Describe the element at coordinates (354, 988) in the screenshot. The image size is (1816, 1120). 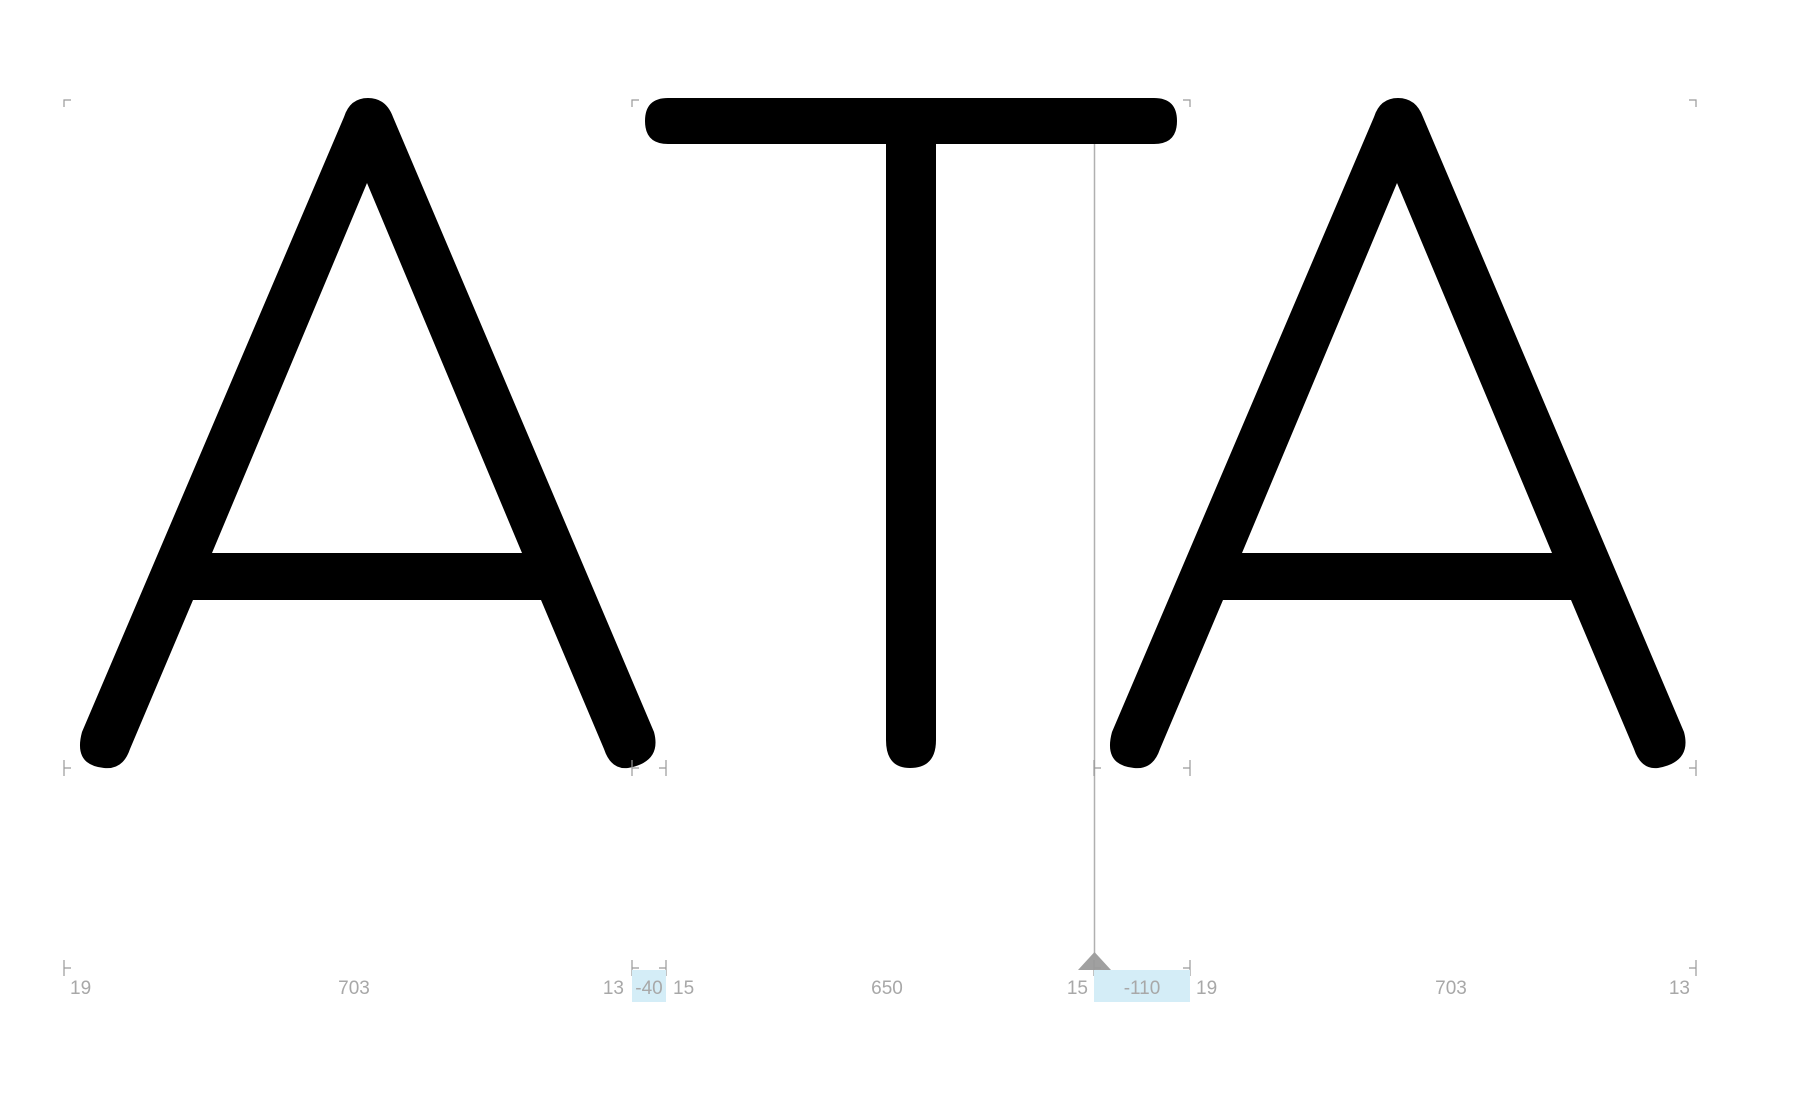
I see `glyph-A-1-width: 703` at that location.